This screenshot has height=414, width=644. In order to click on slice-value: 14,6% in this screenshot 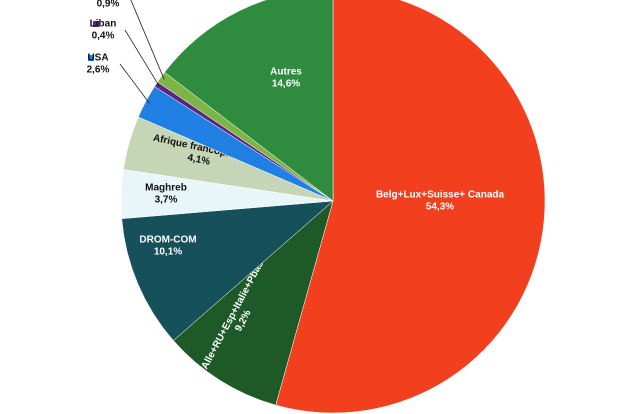, I will do `click(286, 84)`.